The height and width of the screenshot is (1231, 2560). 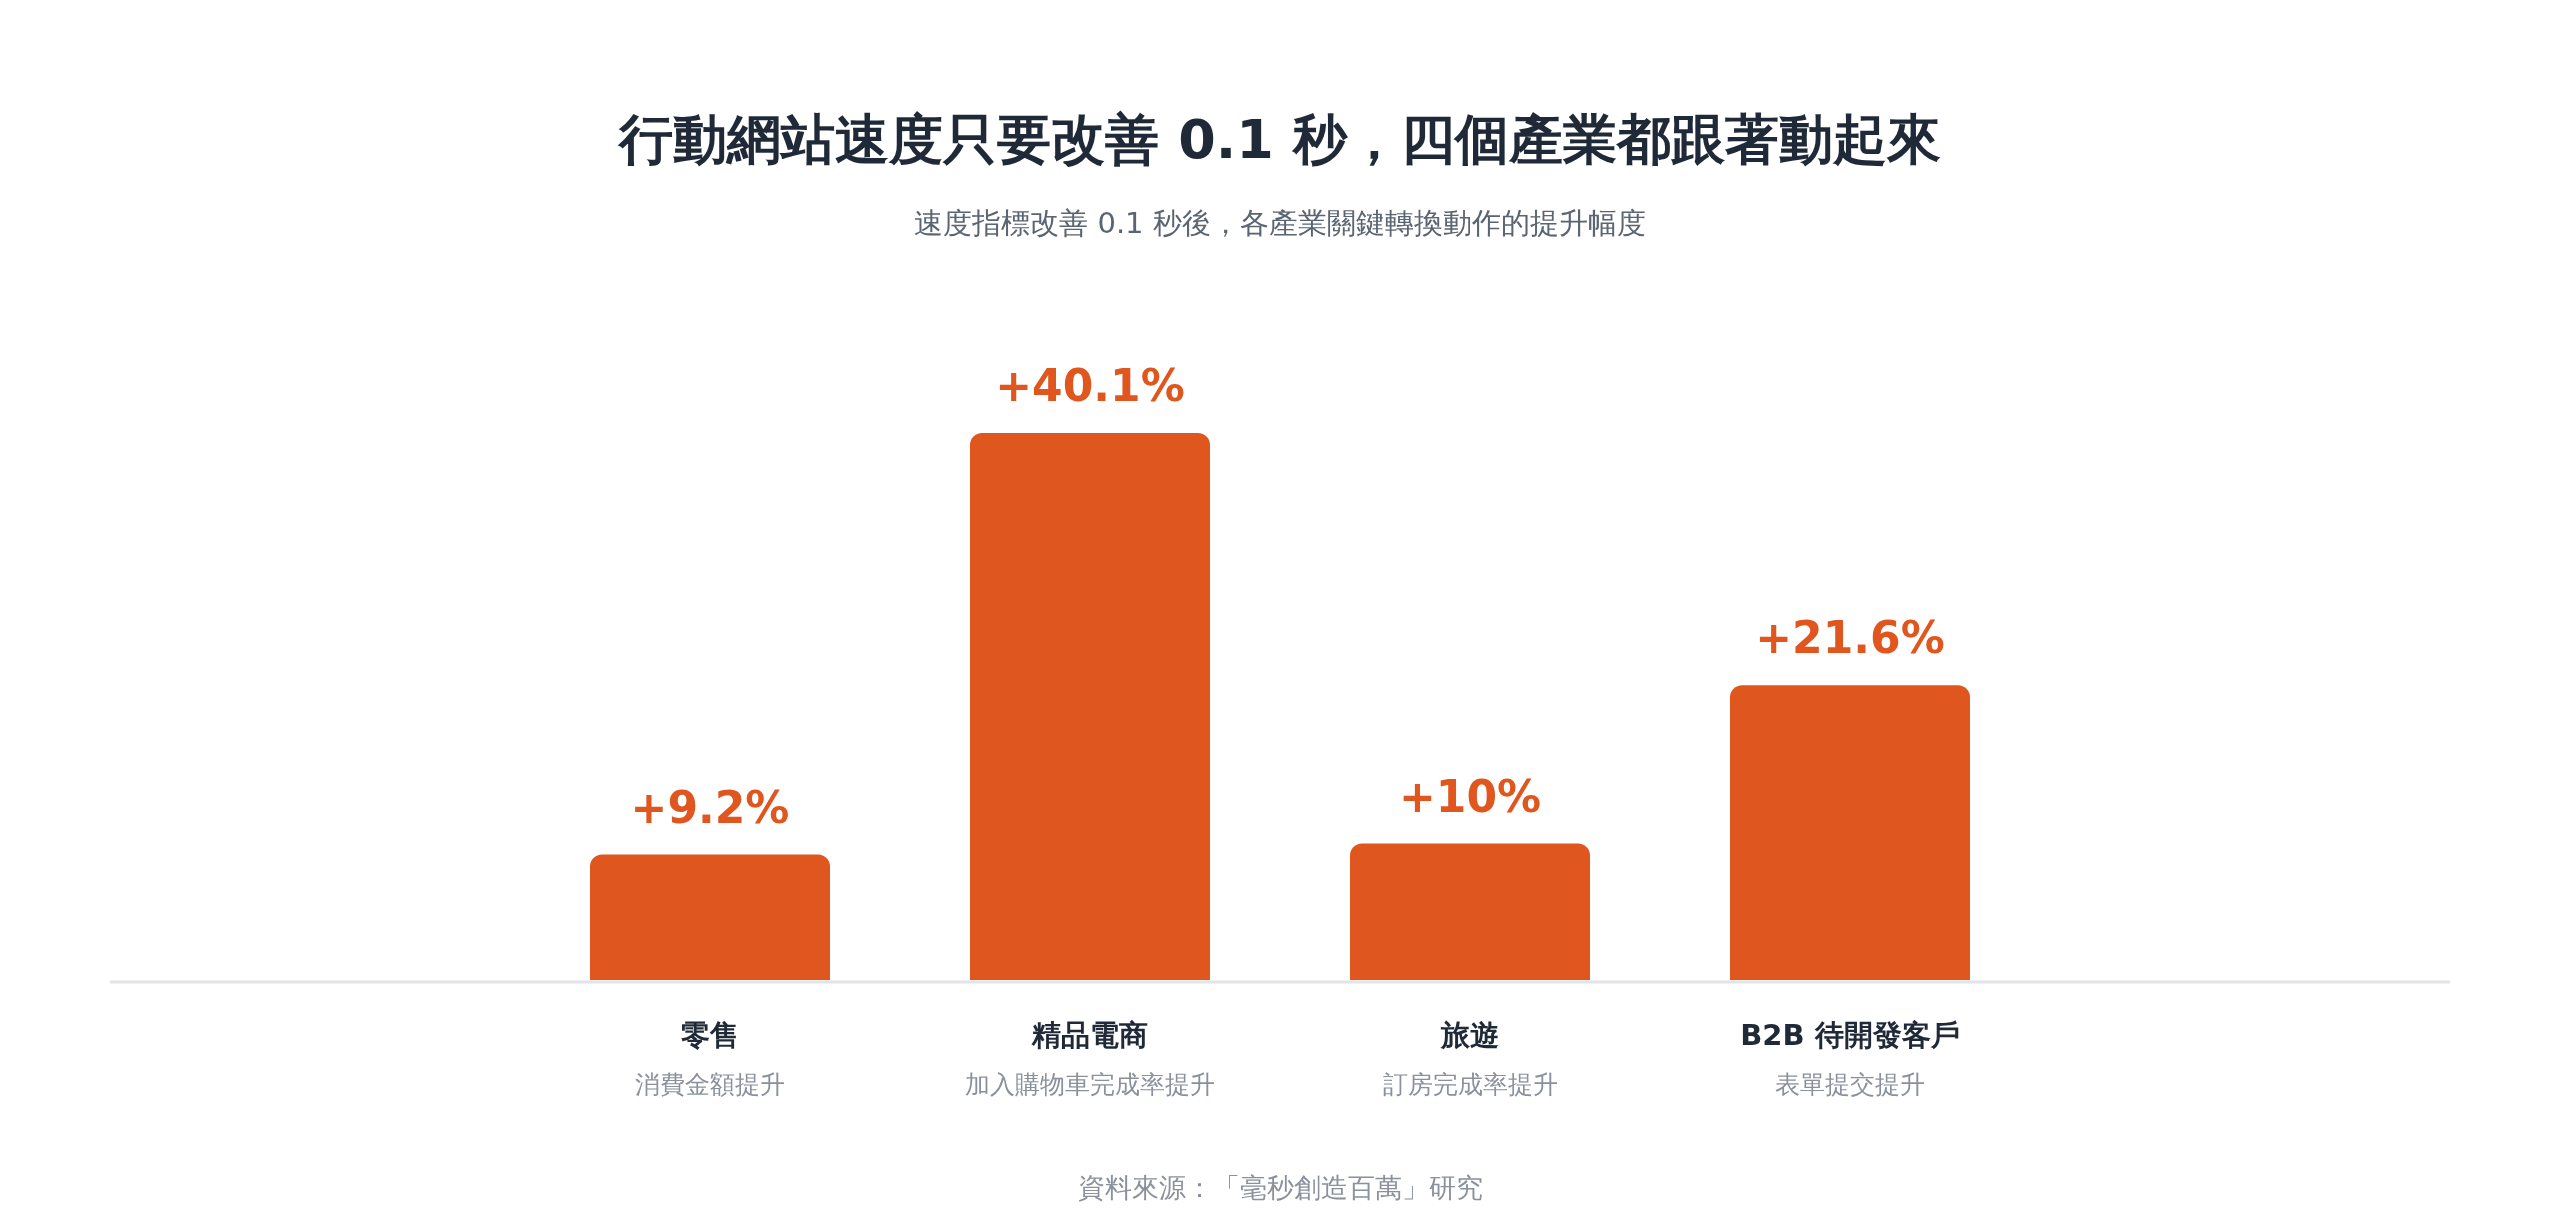 What do you see at coordinates (1090, 385) in the screenshot?
I see `data-label: +40.1%` at bounding box center [1090, 385].